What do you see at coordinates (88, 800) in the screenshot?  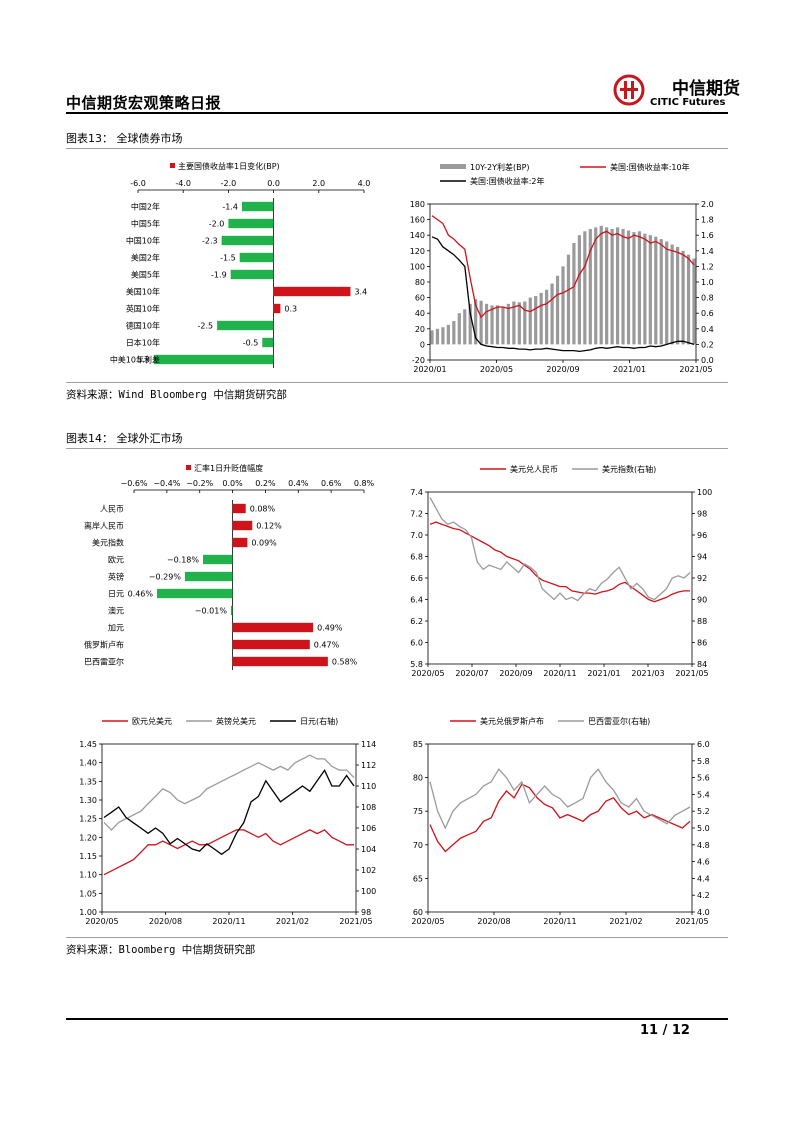 I see `y-left-tick-label: 1.30` at bounding box center [88, 800].